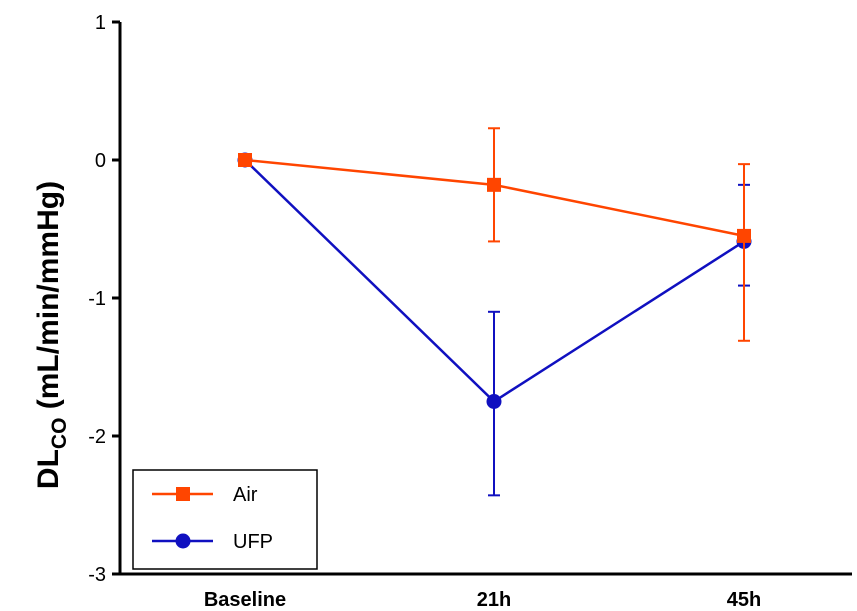 The image size is (857, 611). What do you see at coordinates (48, 469) in the screenshot?
I see `y-axis-label-main: DL` at bounding box center [48, 469].